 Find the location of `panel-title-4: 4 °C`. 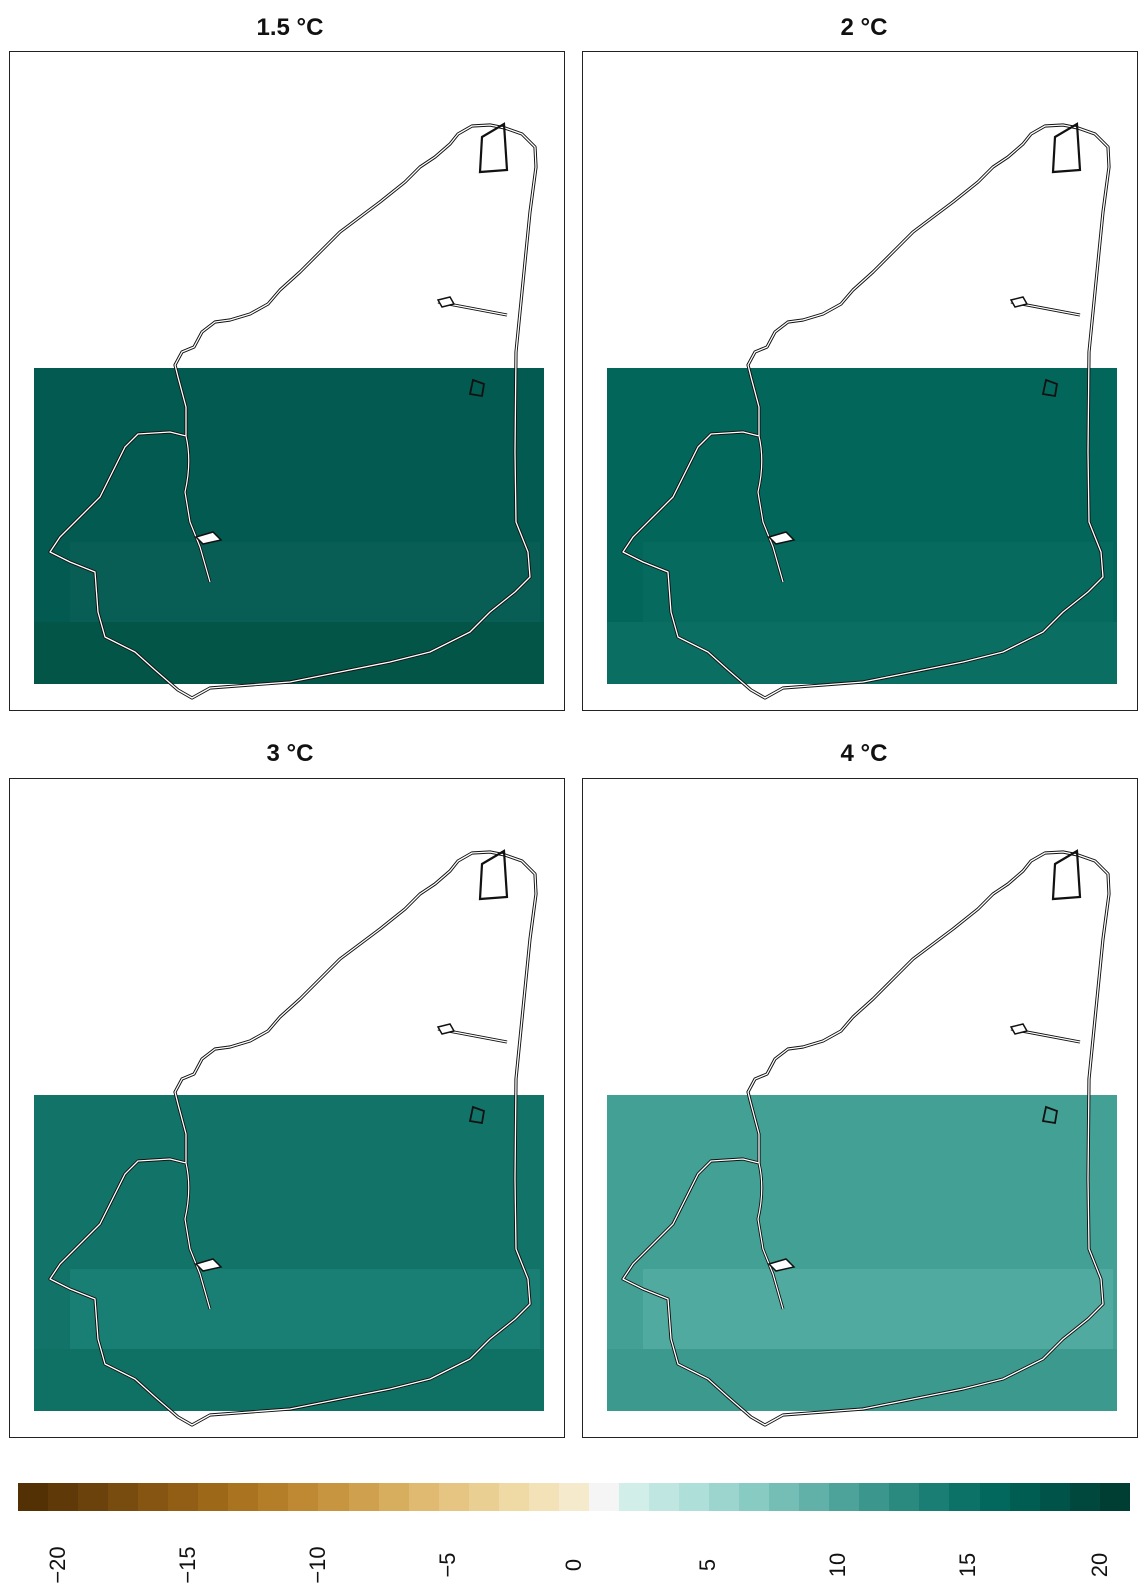

panel-title-4: 4 °C is located at coordinates (864, 753).